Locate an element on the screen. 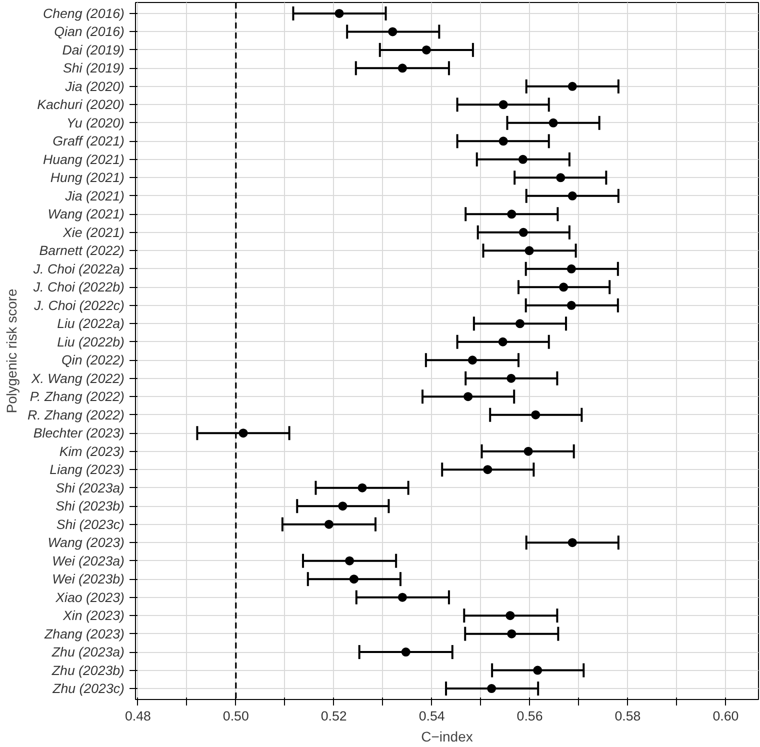 The image size is (760, 747). x-tick-label: 0.58 is located at coordinates (627, 716).